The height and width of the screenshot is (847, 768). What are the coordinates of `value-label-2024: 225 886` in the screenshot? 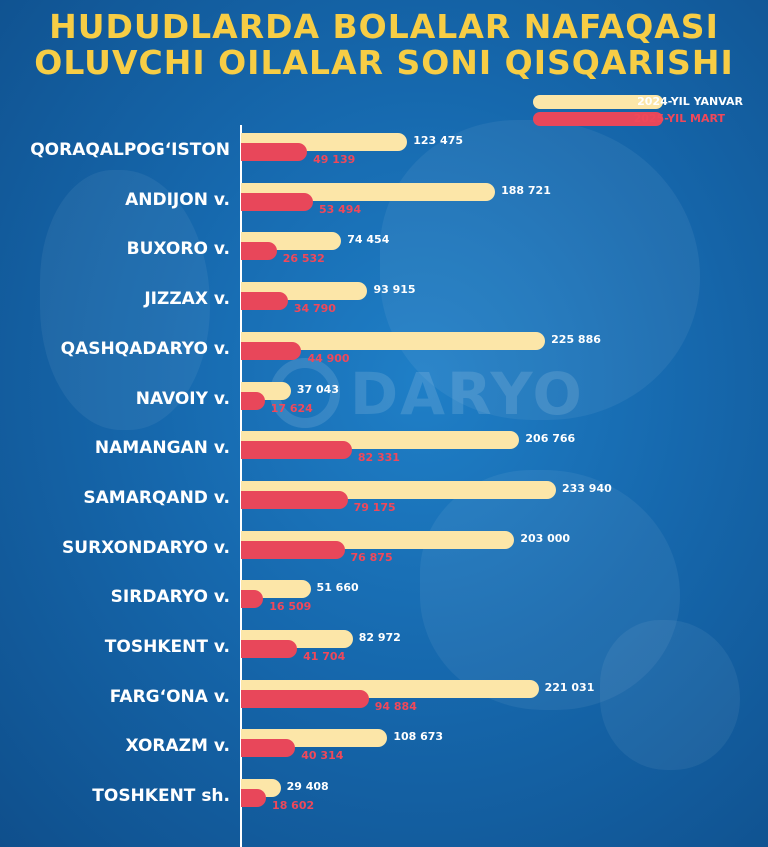 It's located at (576, 339).